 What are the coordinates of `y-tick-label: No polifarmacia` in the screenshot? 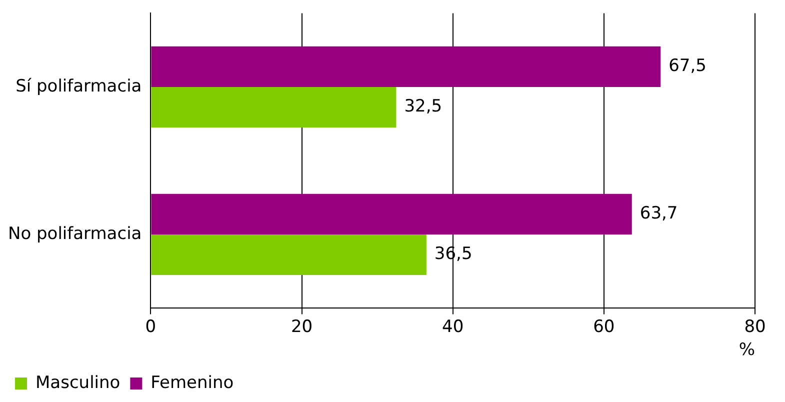 It's located at (75, 234).